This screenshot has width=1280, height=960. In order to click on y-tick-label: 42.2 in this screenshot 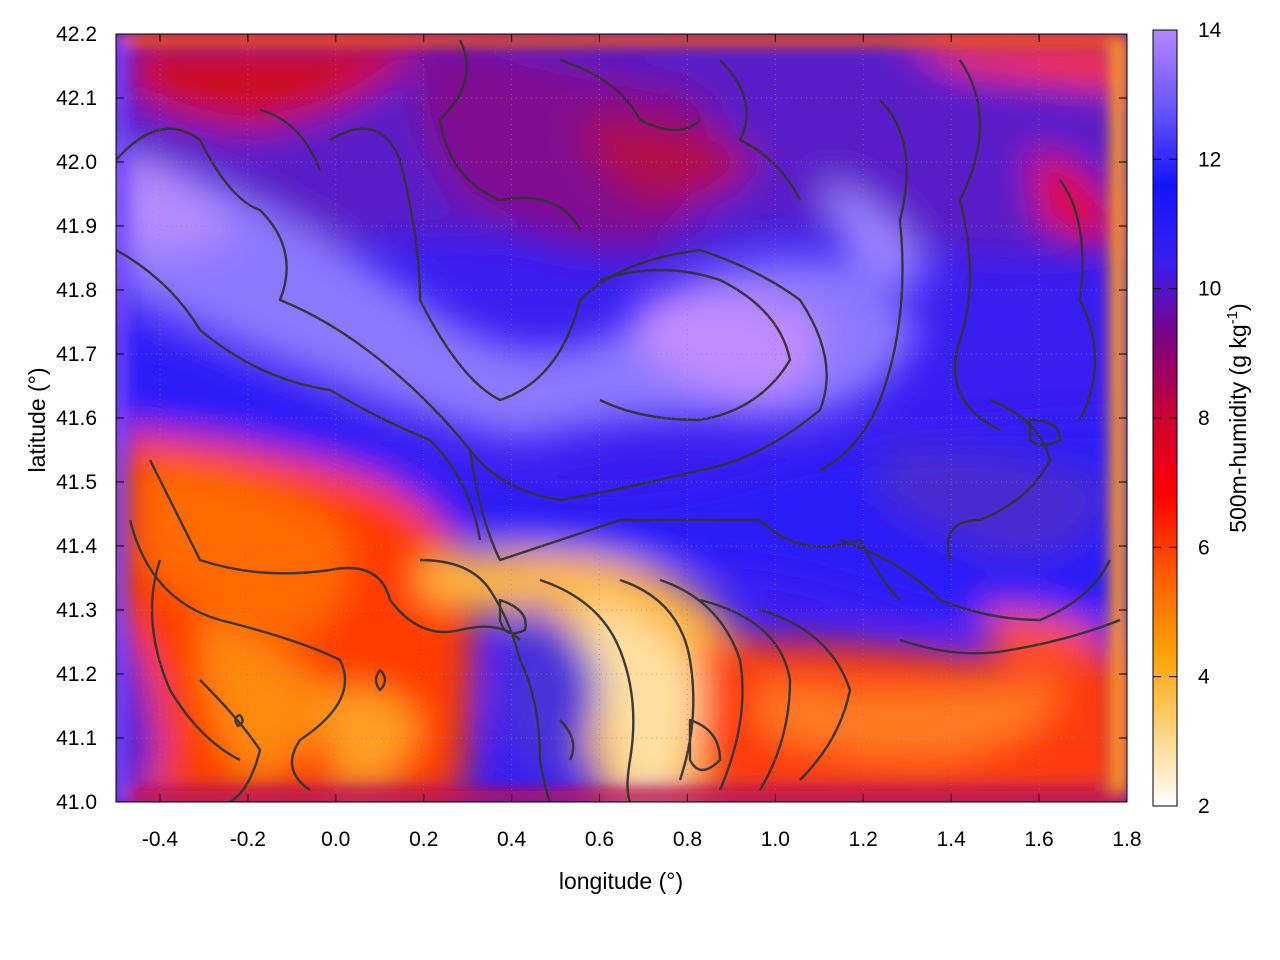, I will do `click(76, 34)`.